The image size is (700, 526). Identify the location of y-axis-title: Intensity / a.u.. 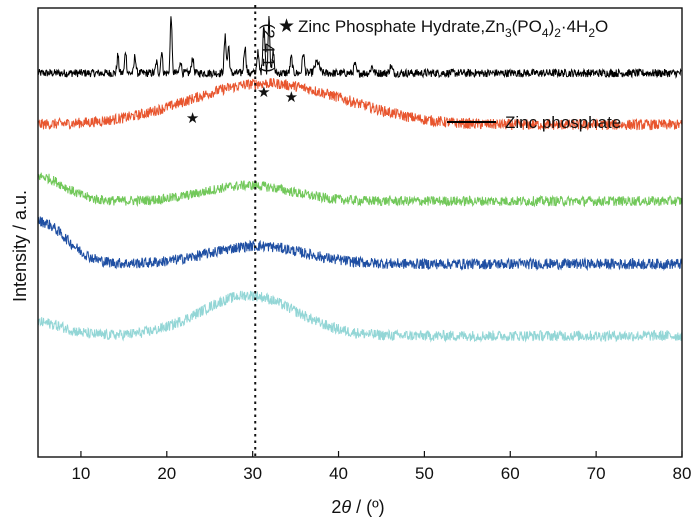
(20, 246).